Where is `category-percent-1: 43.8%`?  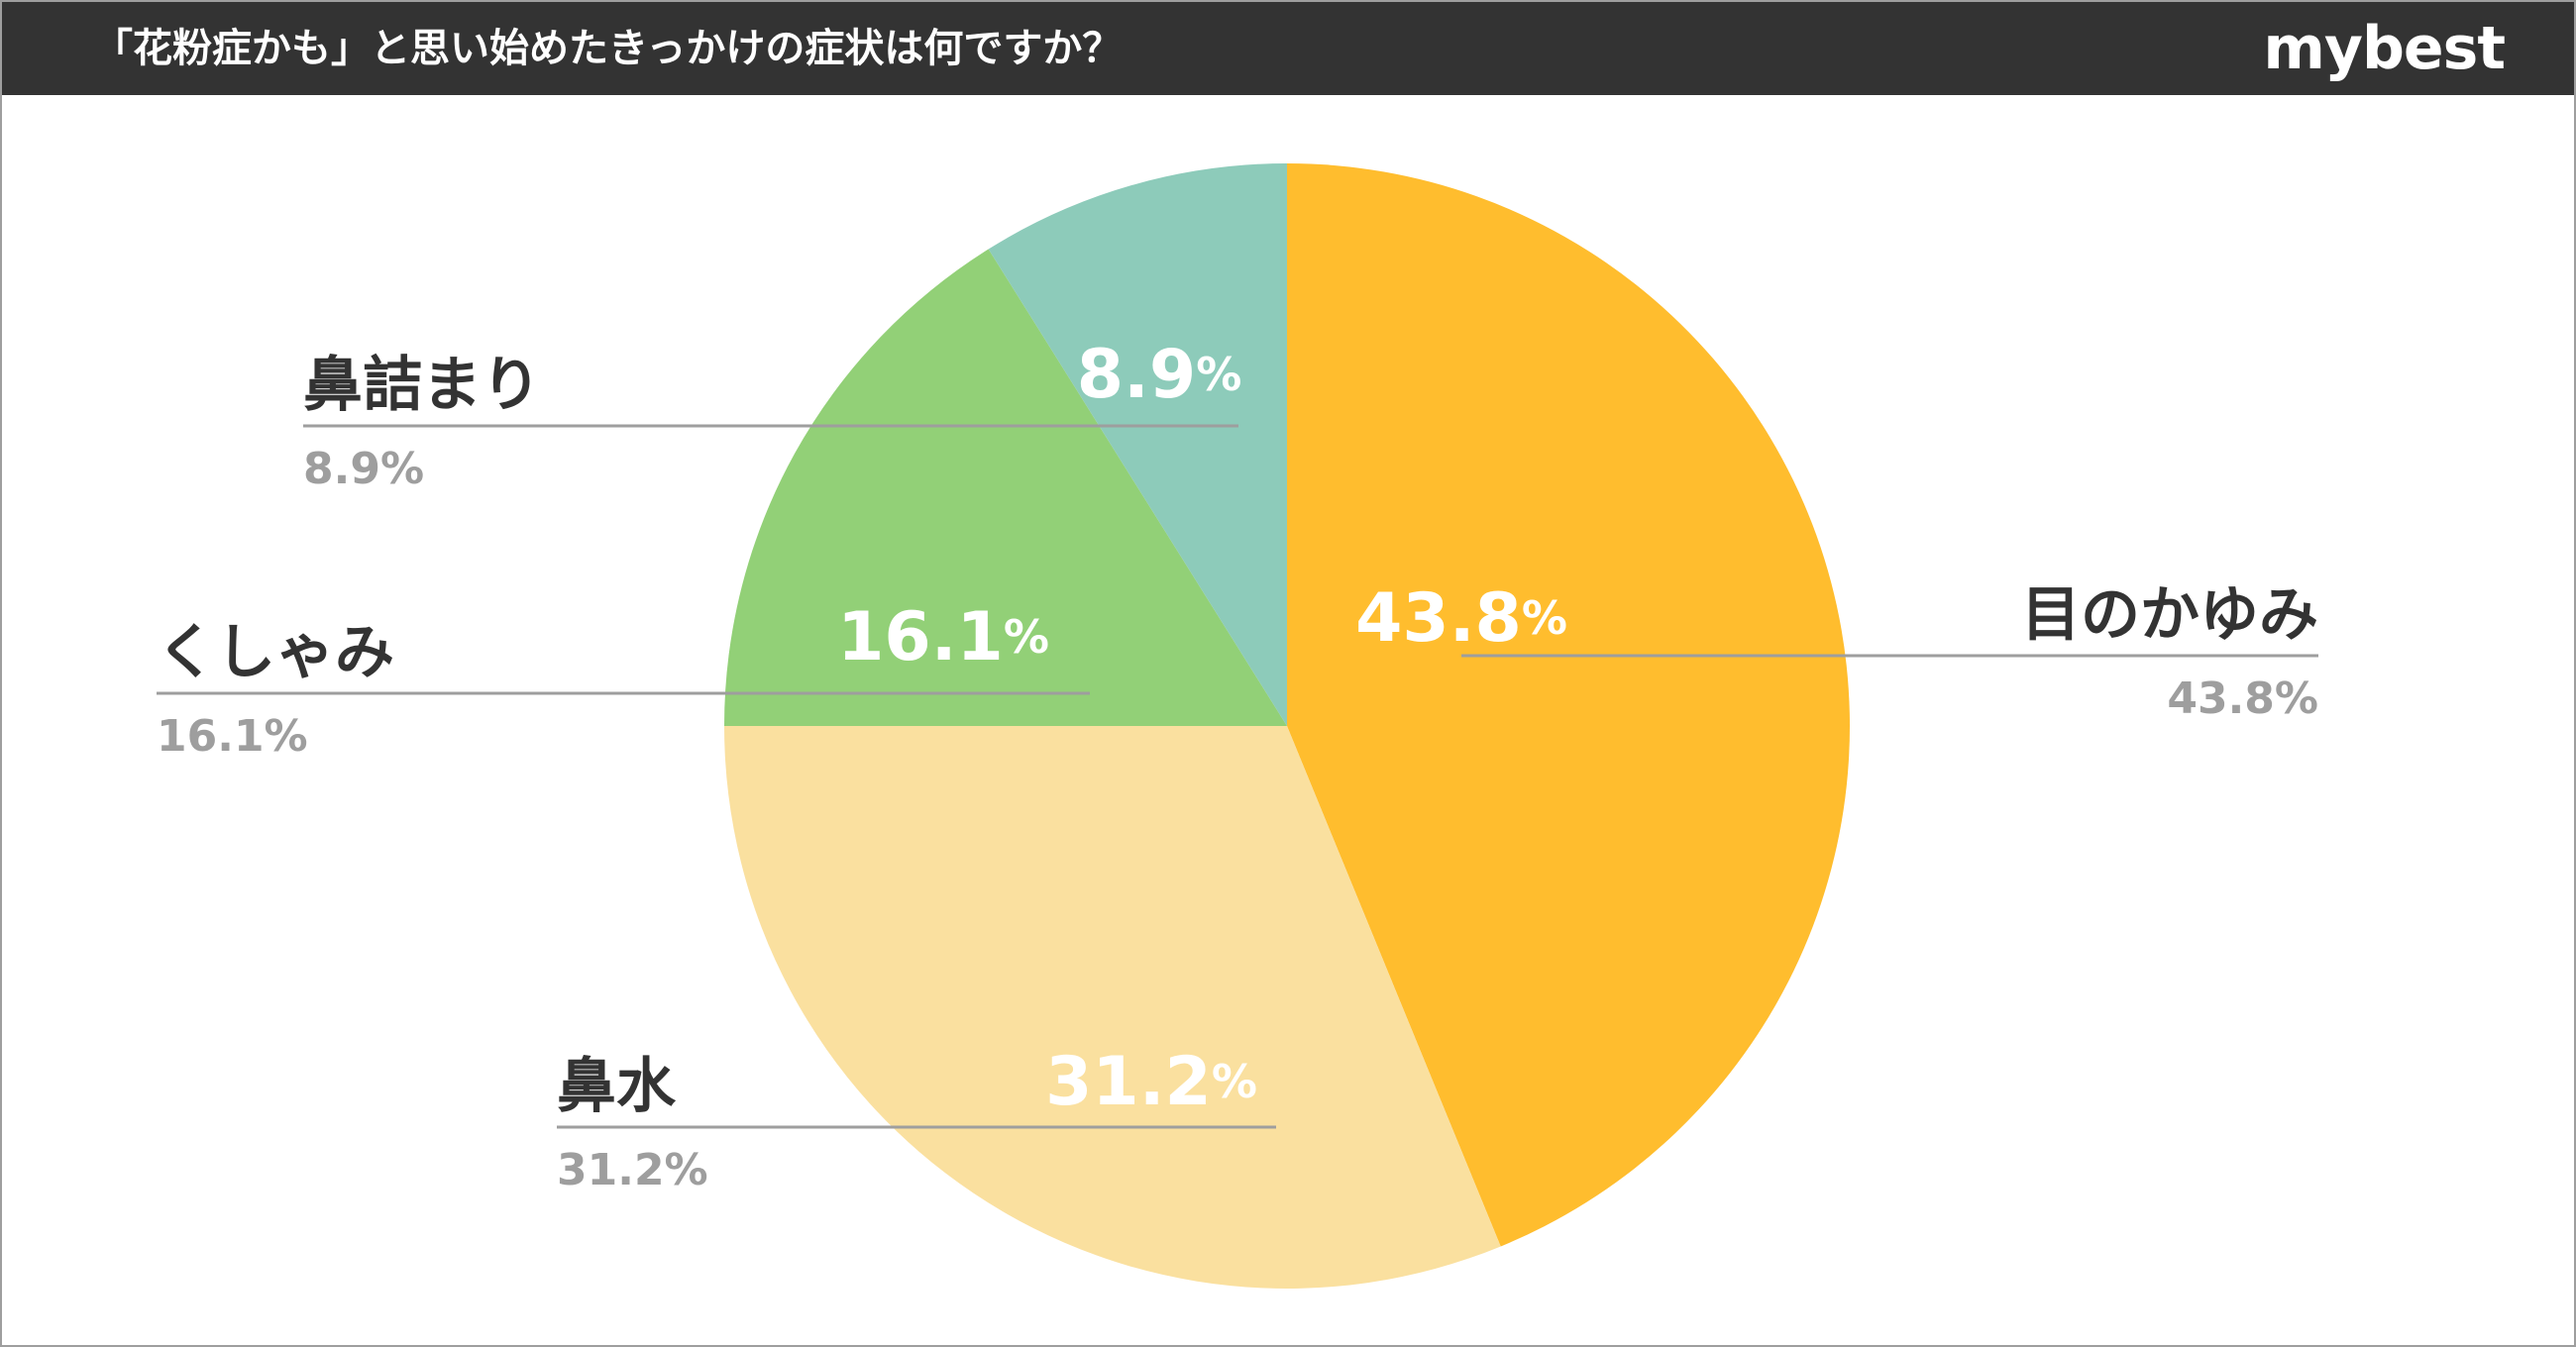 category-percent-1: 43.8% is located at coordinates (2242, 699).